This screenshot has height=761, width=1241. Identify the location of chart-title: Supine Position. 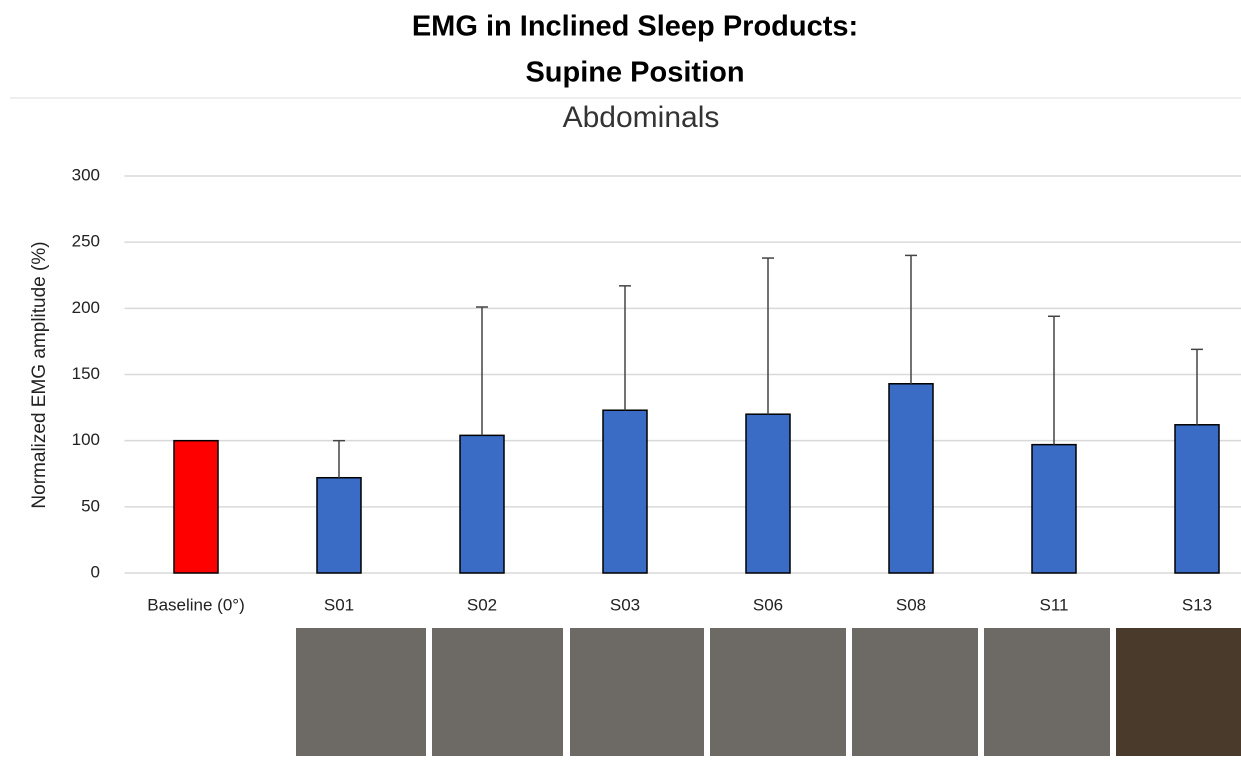
(634, 73).